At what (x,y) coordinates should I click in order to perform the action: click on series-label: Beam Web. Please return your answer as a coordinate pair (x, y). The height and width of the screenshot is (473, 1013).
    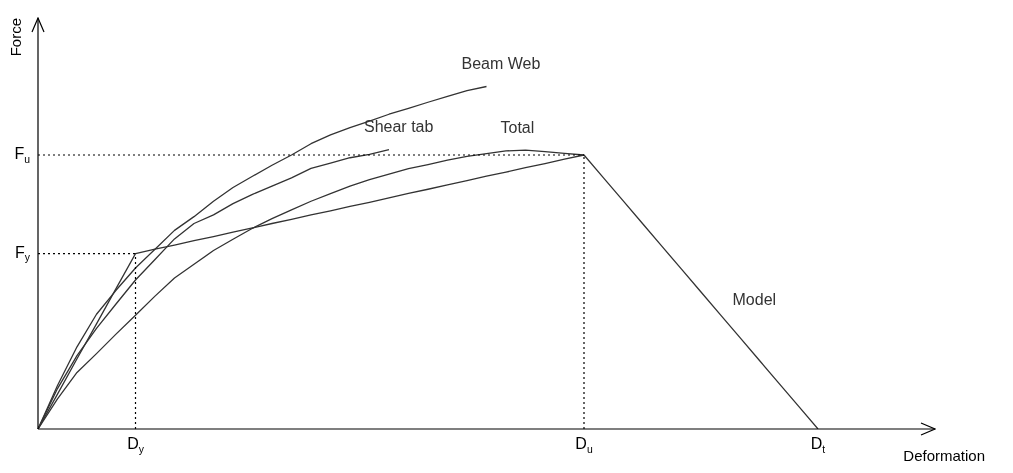
    Looking at the image, I should click on (501, 63).